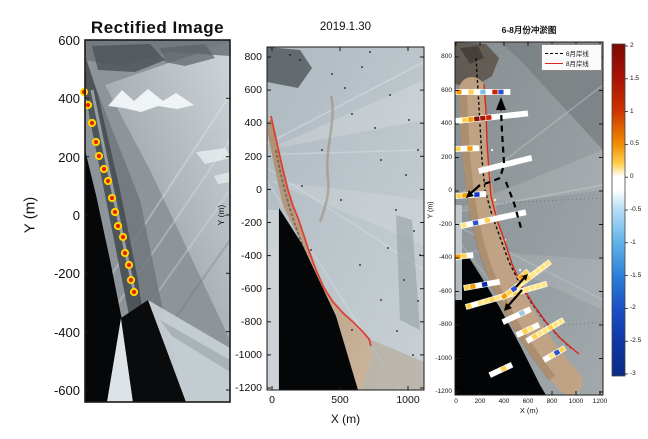 This screenshot has height=439, width=648. What do you see at coordinates (619, 210) in the screenshot?
I see `colorbar` at bounding box center [619, 210].